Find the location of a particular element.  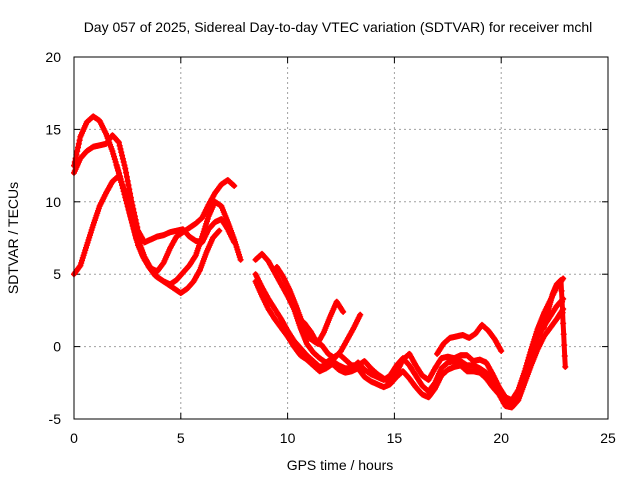

y-tick-label: 0 is located at coordinates (57, 347).